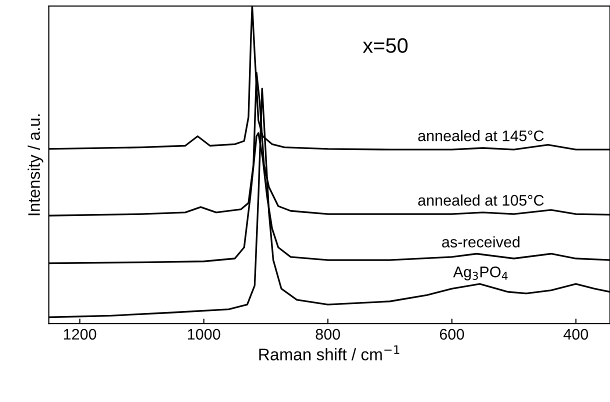 The width and height of the screenshot is (610, 402). Describe the element at coordinates (481, 200) in the screenshot. I see `series-label: annealed at 105°C` at that location.